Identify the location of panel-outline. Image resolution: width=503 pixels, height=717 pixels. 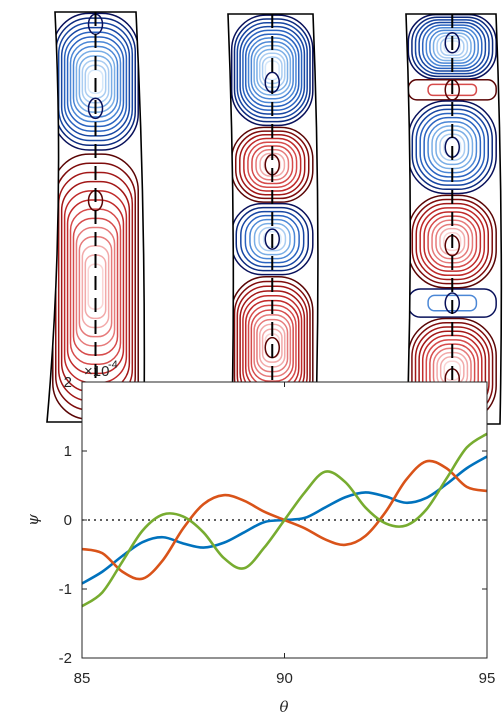
(454, 219).